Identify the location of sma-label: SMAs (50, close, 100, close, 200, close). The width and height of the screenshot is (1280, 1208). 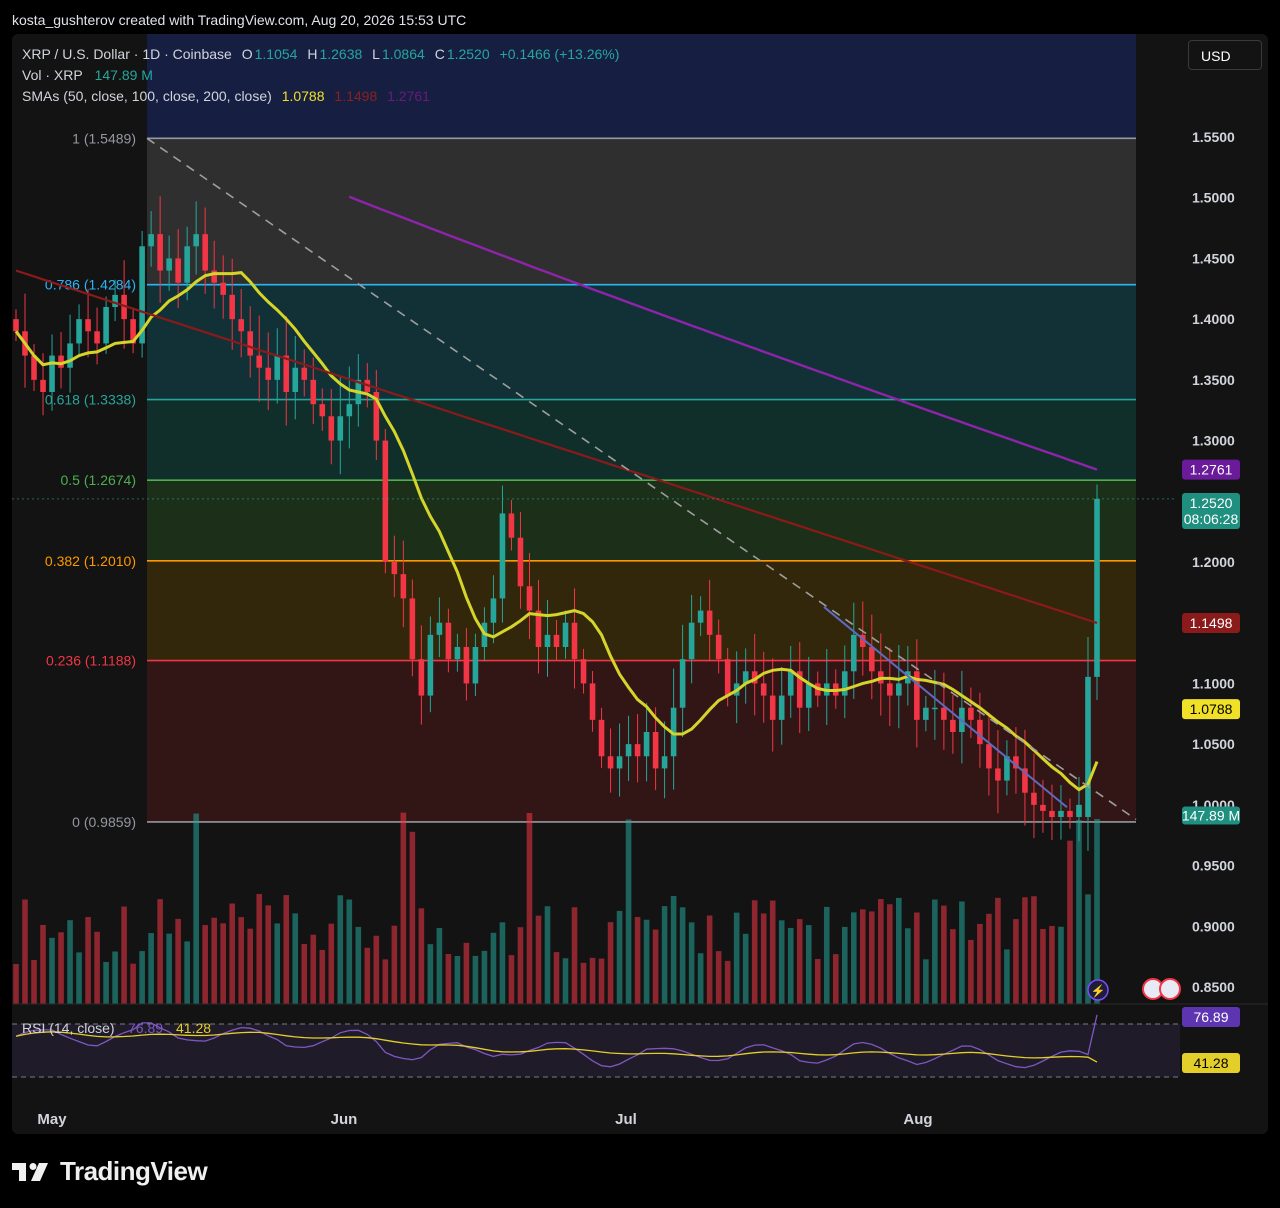
(147, 96).